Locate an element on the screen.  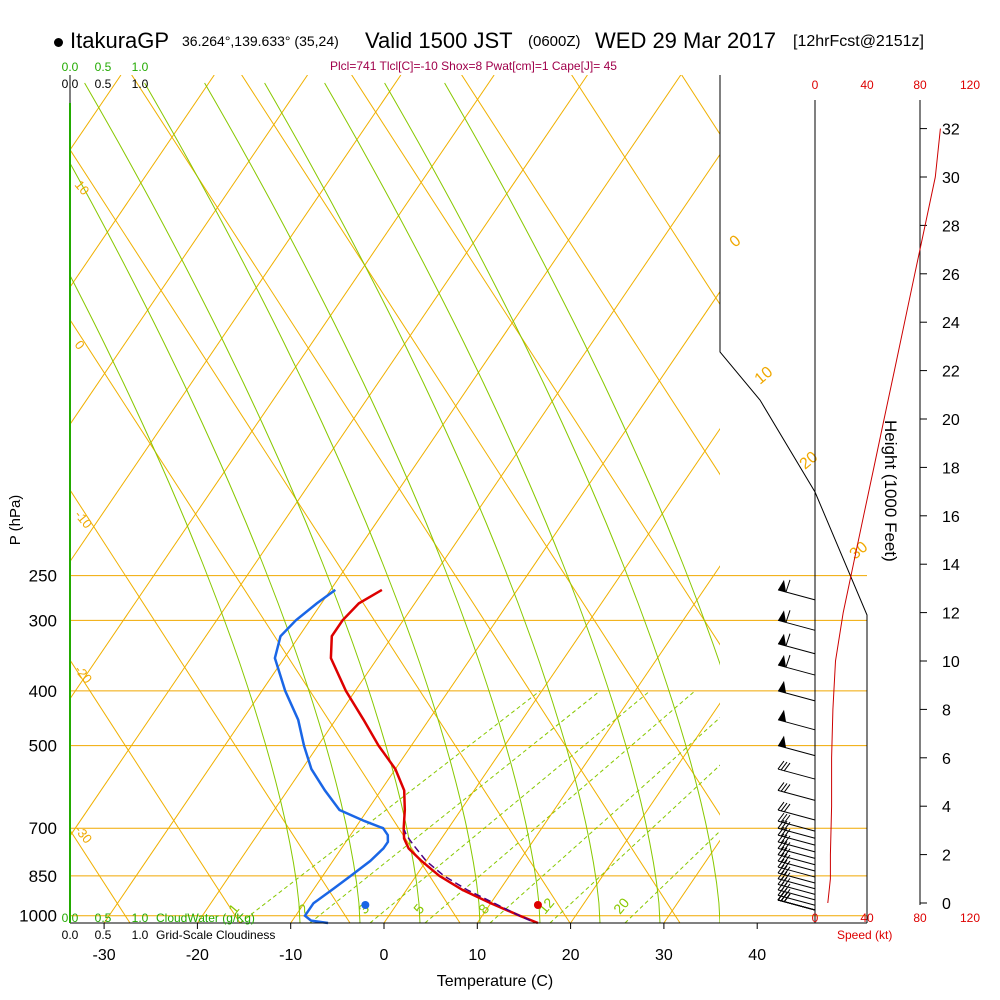
station-name: ItakuraGP is located at coordinates (120, 40).